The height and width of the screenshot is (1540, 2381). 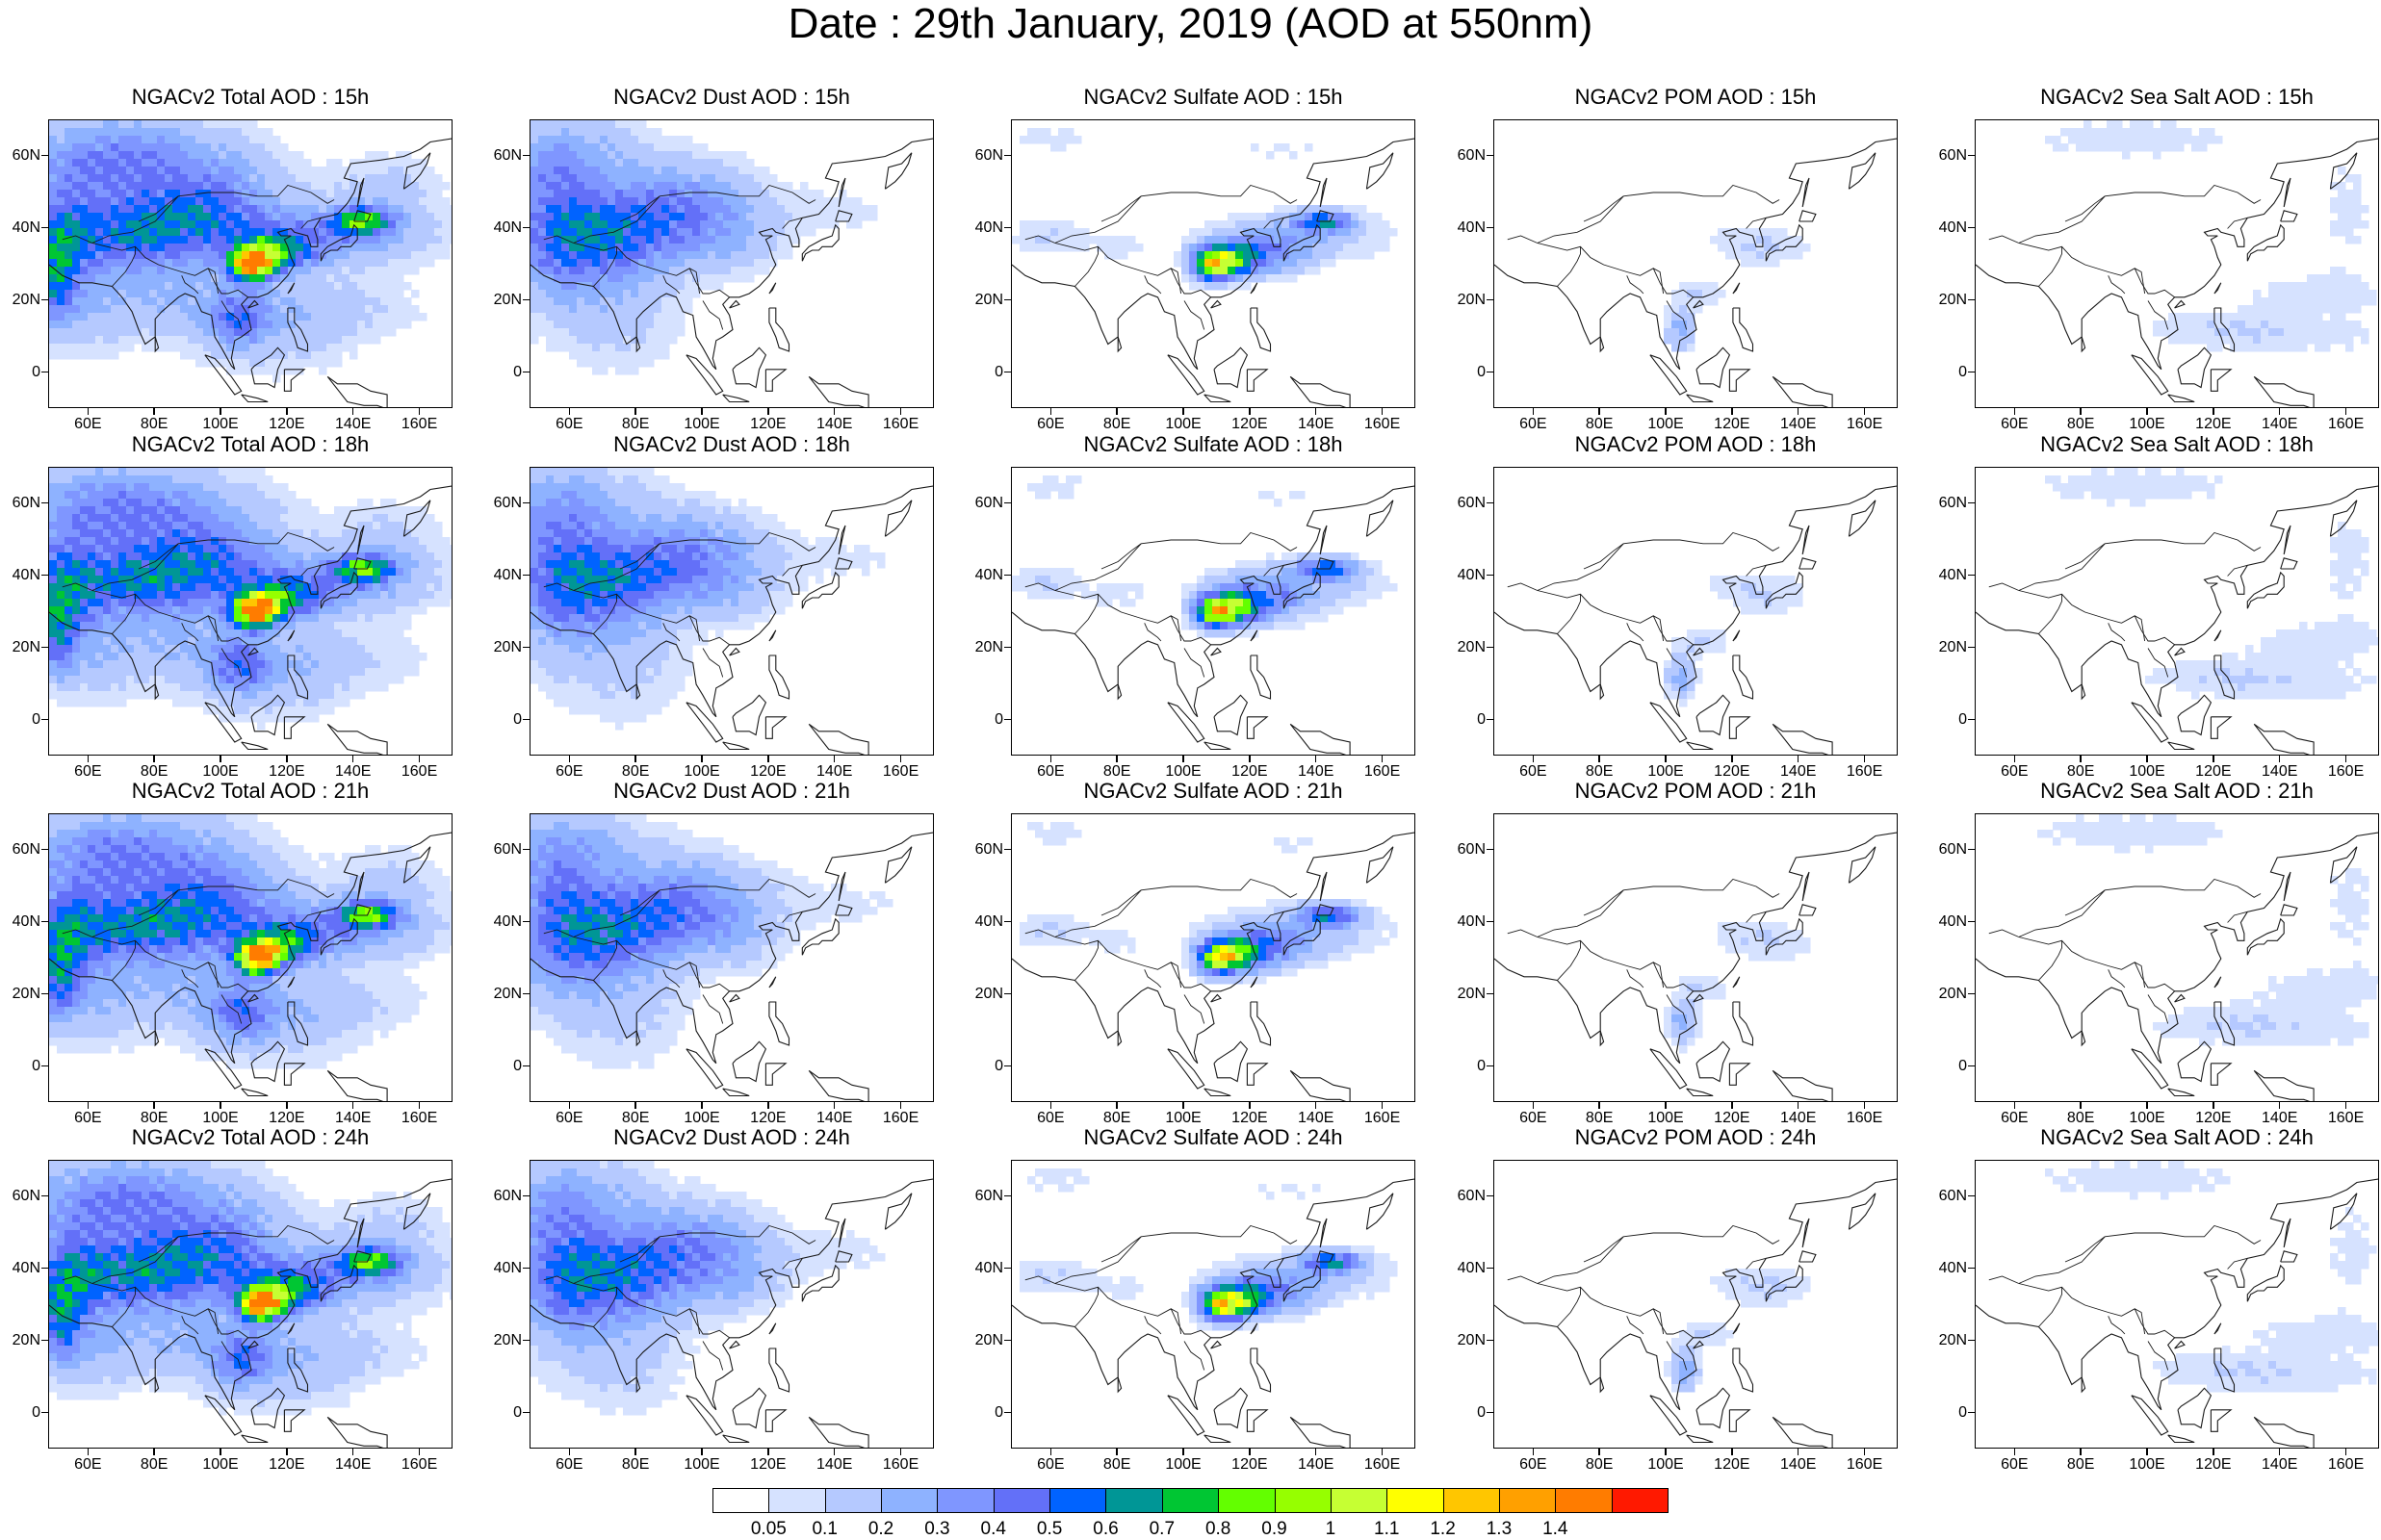 What do you see at coordinates (881, 1529) in the screenshot?
I see `colorbar-label: 0.2` at bounding box center [881, 1529].